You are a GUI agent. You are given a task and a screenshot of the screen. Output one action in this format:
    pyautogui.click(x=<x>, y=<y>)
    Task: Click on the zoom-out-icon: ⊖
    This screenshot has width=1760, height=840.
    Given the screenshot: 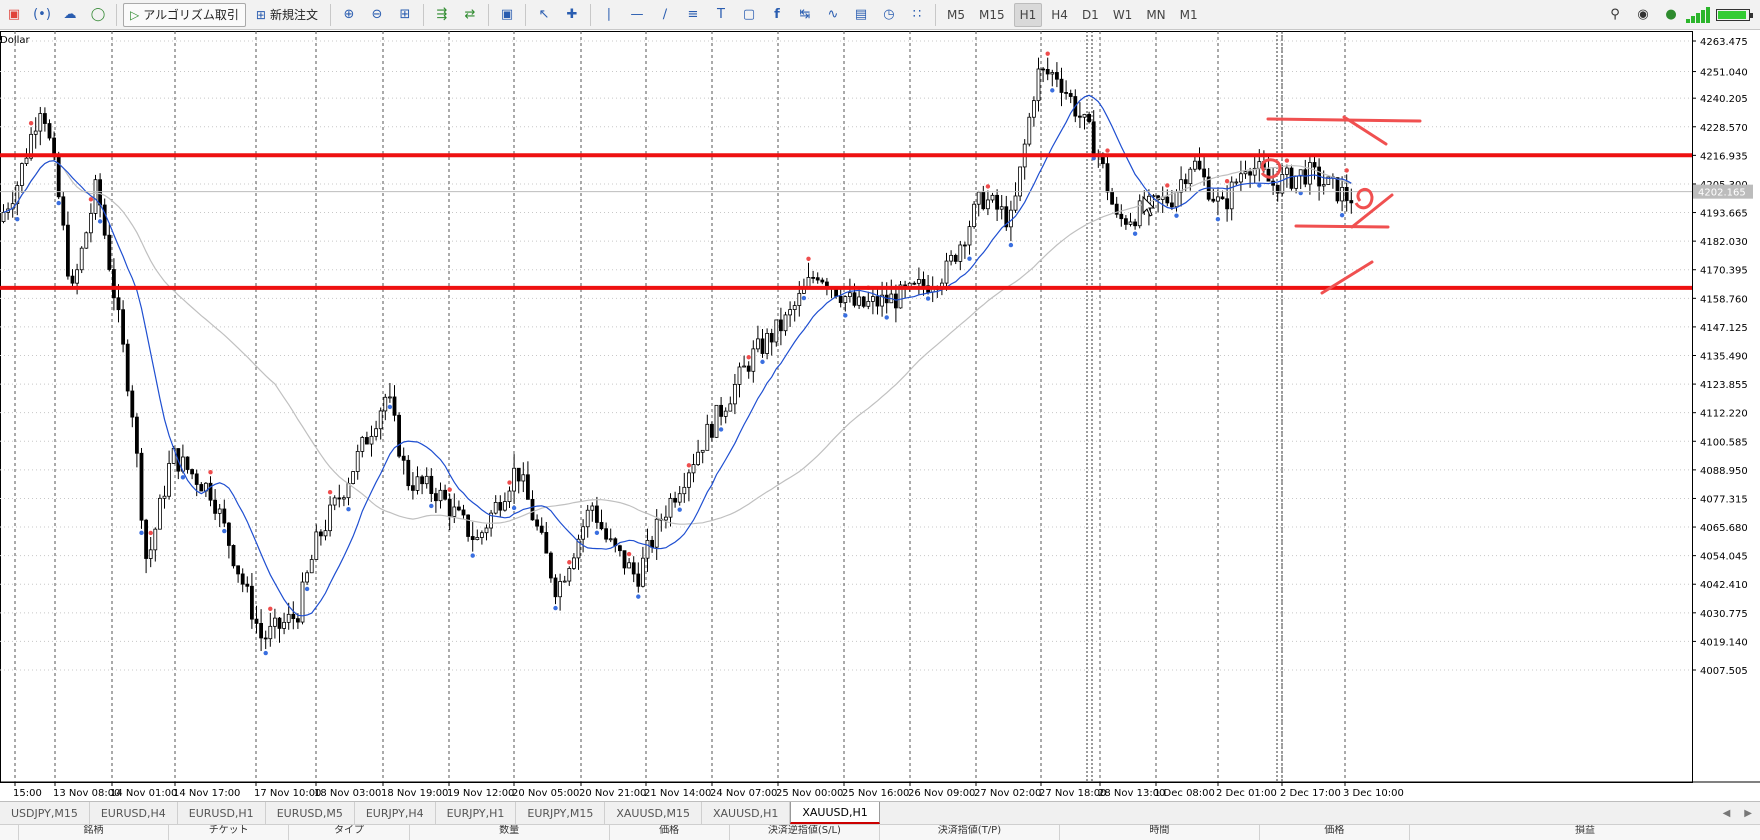 What is the action you would take?
    pyautogui.click(x=377, y=14)
    